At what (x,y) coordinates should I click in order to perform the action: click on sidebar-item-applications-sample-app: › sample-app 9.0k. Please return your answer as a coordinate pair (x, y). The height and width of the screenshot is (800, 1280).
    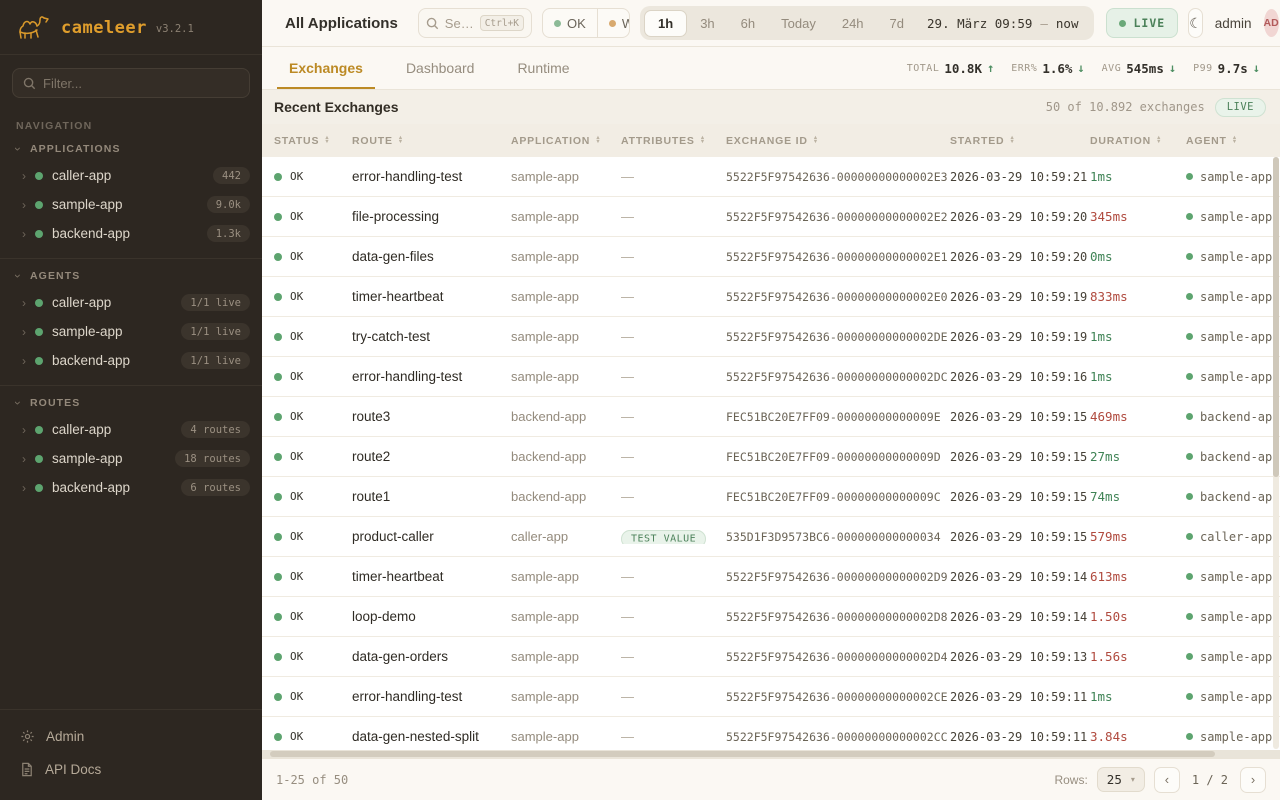
    Looking at the image, I should click on (131, 204).